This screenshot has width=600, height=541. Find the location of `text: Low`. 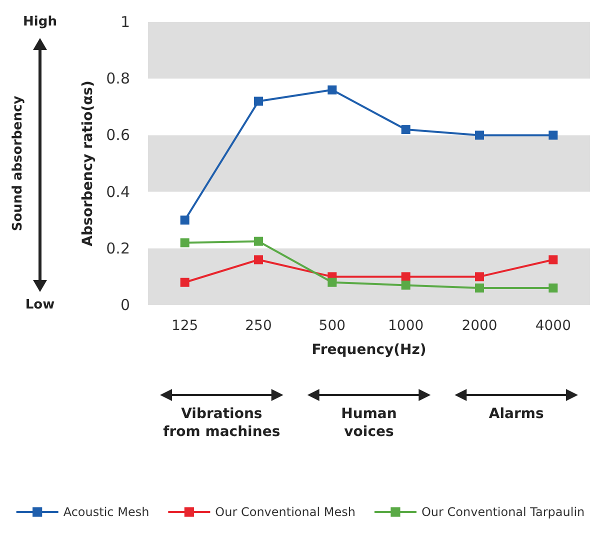

text: Low is located at coordinates (40, 305).